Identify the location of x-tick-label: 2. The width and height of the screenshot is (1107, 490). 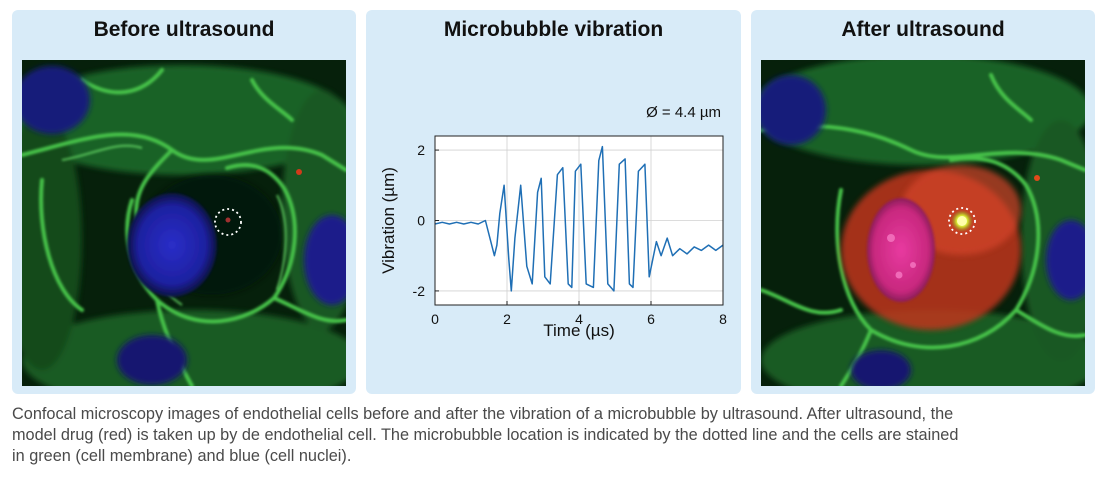
(507, 319).